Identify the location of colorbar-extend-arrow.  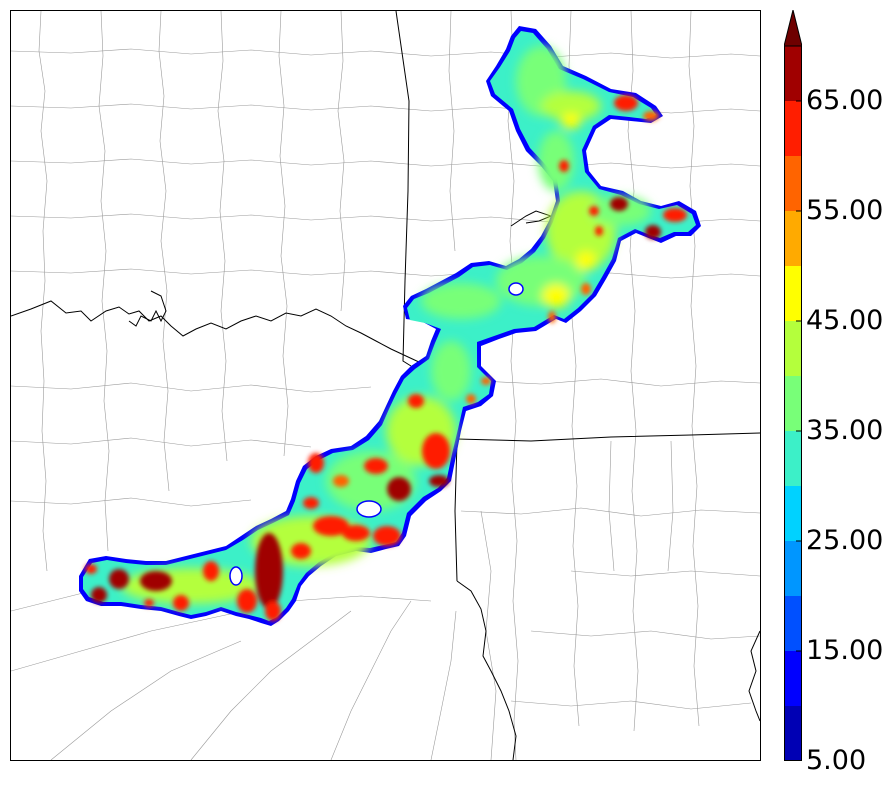
(793, 28).